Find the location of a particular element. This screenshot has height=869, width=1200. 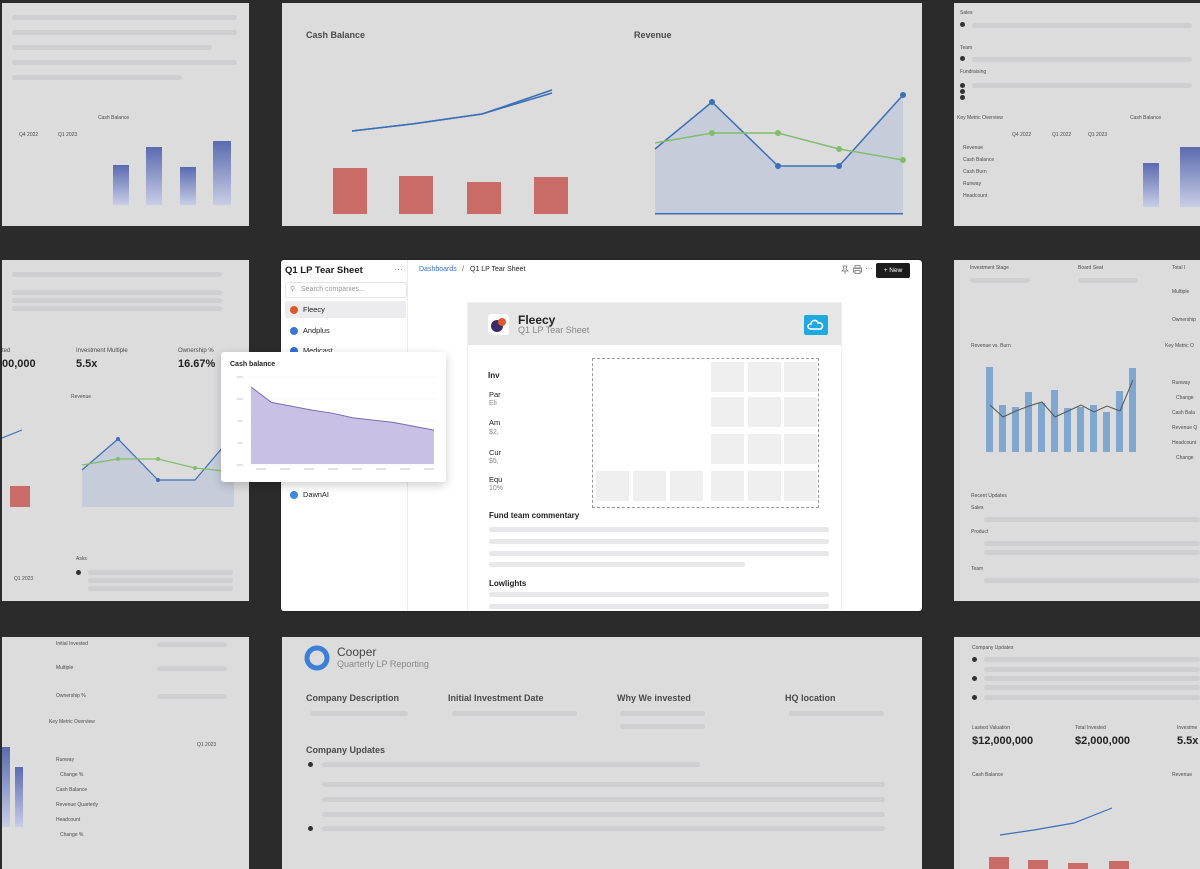

bg-row: Initial Invested is located at coordinates (72, 644).